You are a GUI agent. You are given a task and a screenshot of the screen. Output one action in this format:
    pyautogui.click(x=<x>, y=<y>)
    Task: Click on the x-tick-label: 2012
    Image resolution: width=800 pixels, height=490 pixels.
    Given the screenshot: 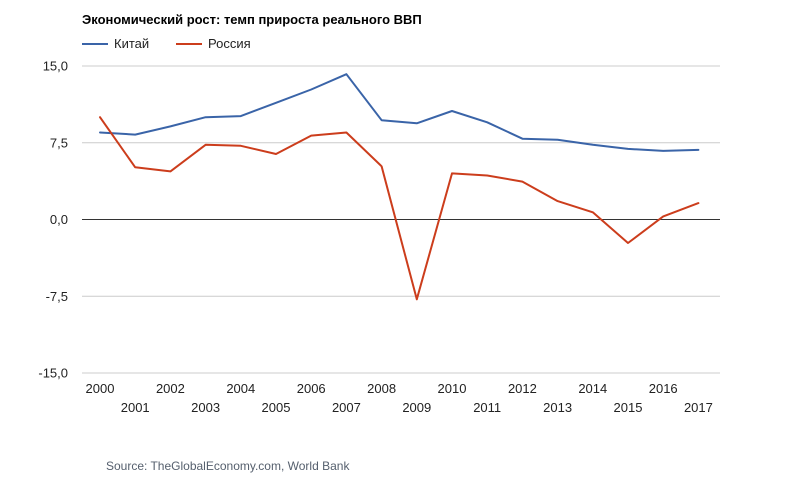 What is the action you would take?
    pyautogui.click(x=522, y=388)
    